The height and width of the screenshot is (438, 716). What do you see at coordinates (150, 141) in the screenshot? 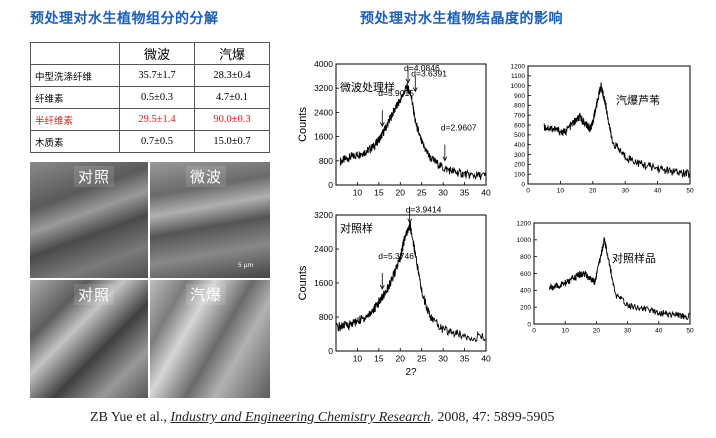
I see `table-row: 木质素 0.7±0.5 15.0±0.7` at bounding box center [150, 141].